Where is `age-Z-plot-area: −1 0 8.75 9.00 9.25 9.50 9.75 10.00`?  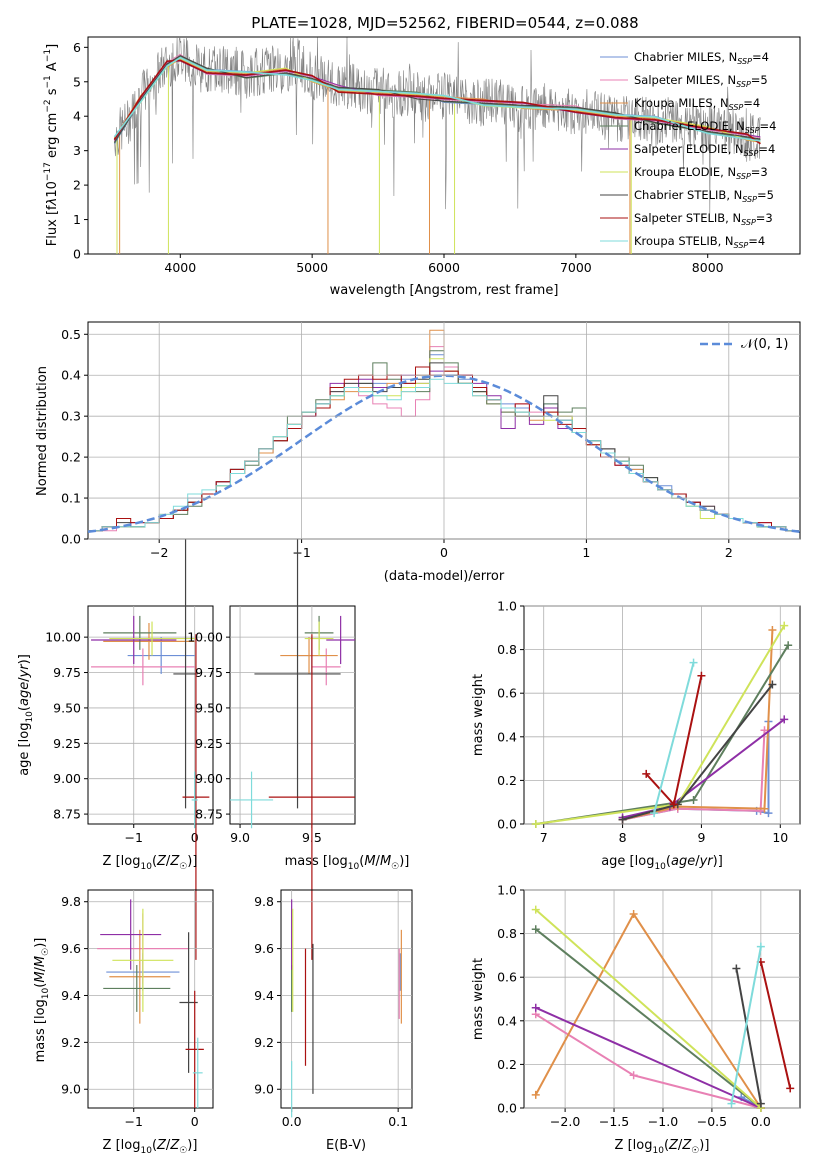
age-Z-plot-area: −1 0 8.75 9.00 9.25 9.50 9.75 10.00 is located at coordinates (129, 749).